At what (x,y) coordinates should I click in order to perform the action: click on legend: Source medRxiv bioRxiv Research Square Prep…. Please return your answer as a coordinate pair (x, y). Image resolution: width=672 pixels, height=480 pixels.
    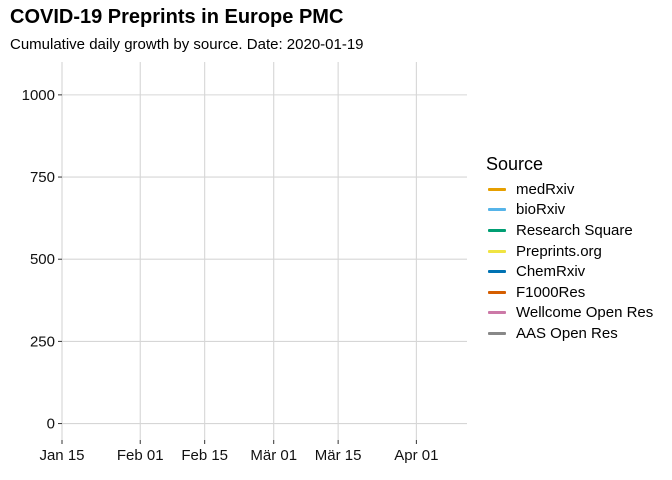
    Looking at the image, I should click on (569, 249).